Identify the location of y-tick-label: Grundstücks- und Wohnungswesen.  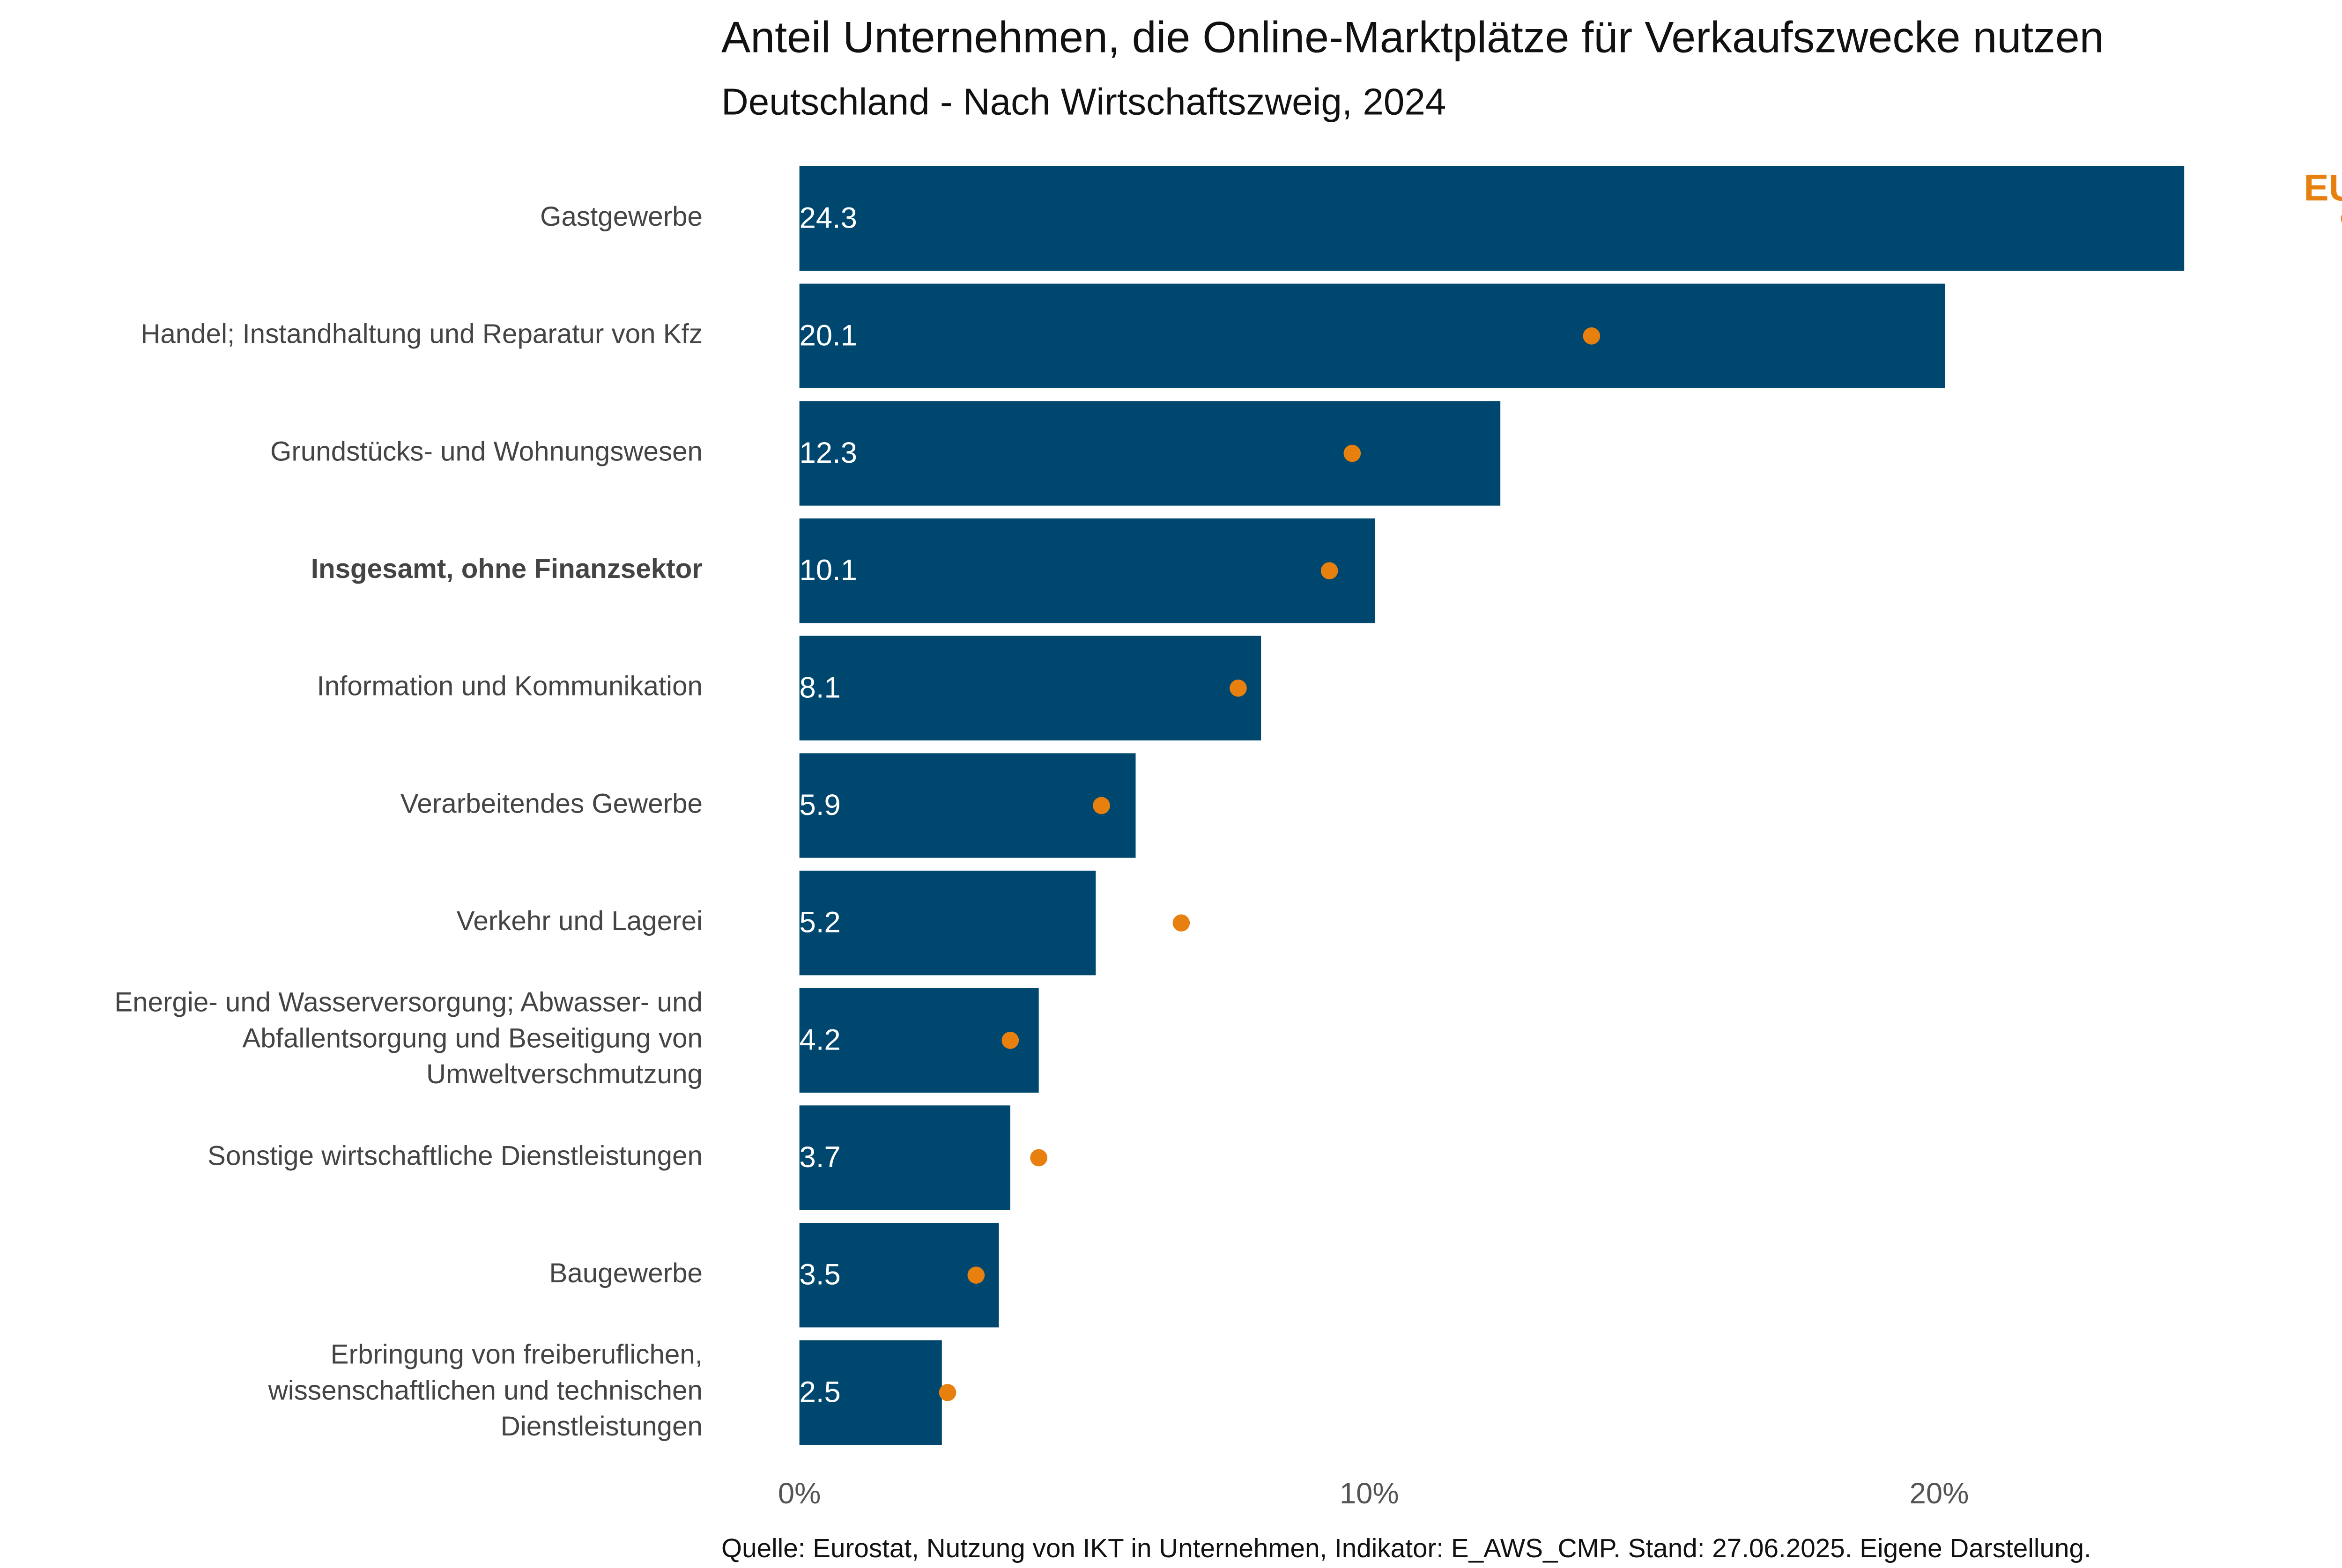
(486, 451).